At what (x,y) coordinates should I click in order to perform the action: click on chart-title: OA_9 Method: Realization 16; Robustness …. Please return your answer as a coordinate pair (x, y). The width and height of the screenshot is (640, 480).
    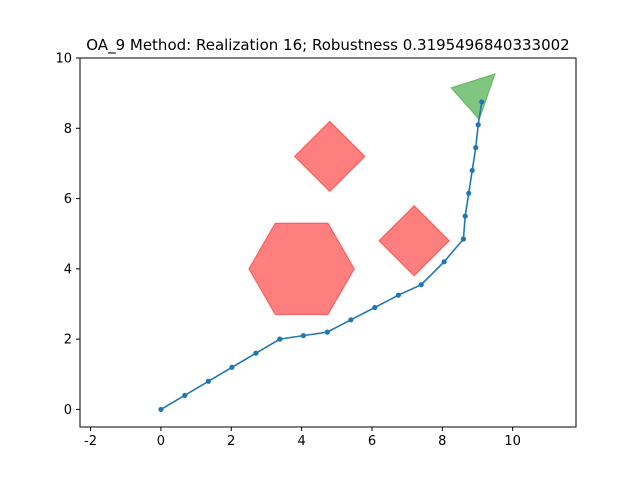
    Looking at the image, I should click on (327, 45).